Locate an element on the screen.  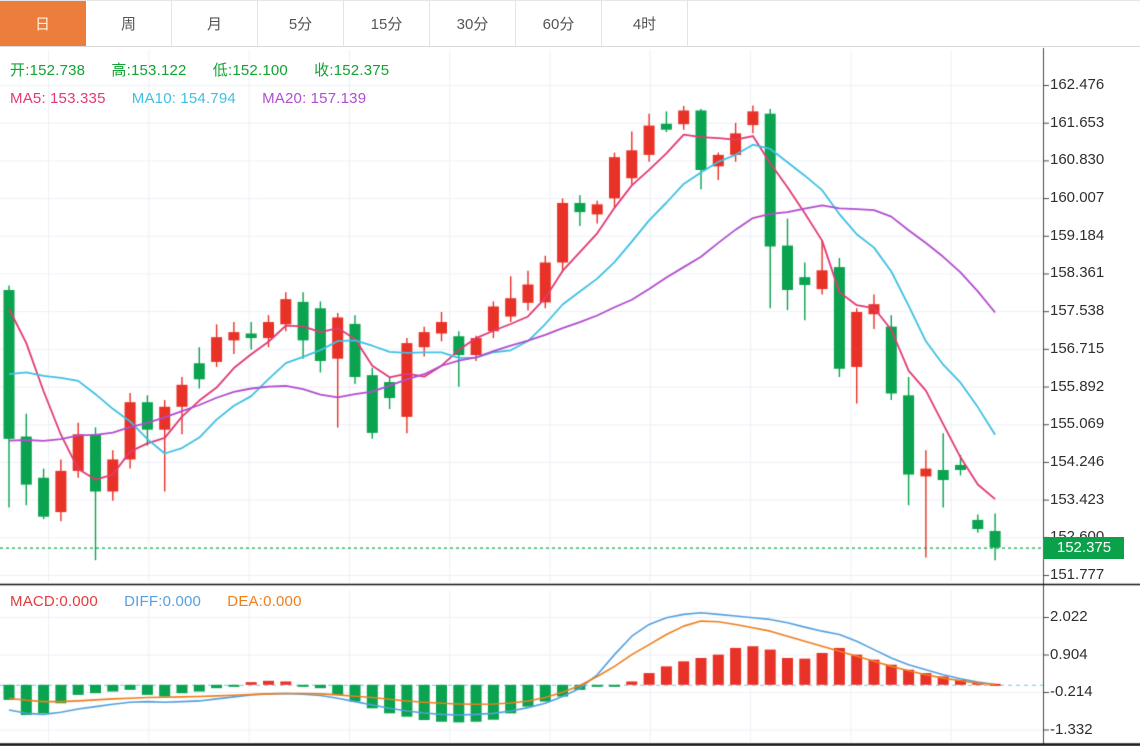
last-price-badge: 152.375 is located at coordinates (1084, 547).